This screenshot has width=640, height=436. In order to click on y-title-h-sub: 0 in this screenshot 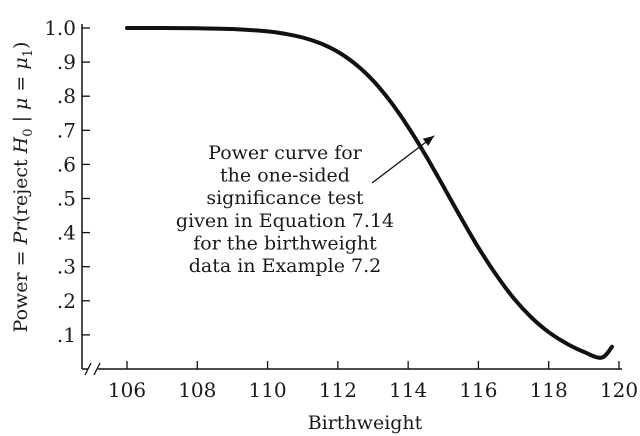, I will do `click(28, 132)`.